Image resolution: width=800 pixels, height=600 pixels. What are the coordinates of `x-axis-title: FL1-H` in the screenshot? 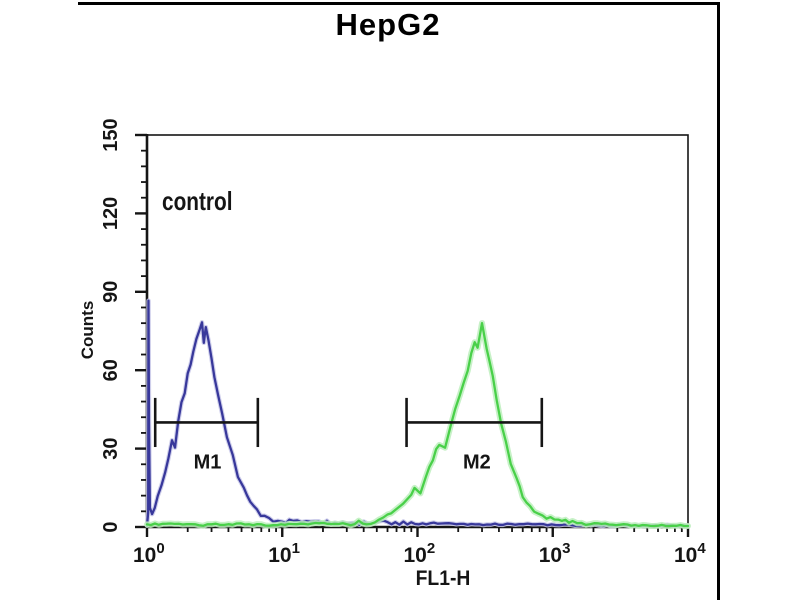 It's located at (443, 578).